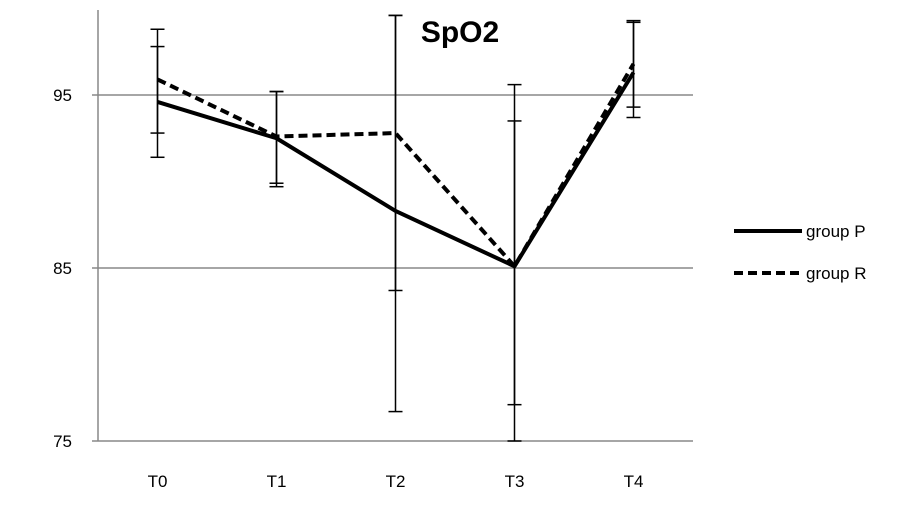 The image size is (923, 508). Describe the element at coordinates (634, 481) in the screenshot. I see `x-tick-label: T4` at that location.